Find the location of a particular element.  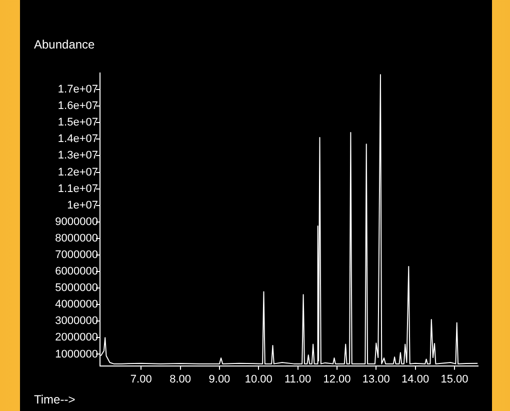

x-tick-label: 10.00 is located at coordinates (258, 379).